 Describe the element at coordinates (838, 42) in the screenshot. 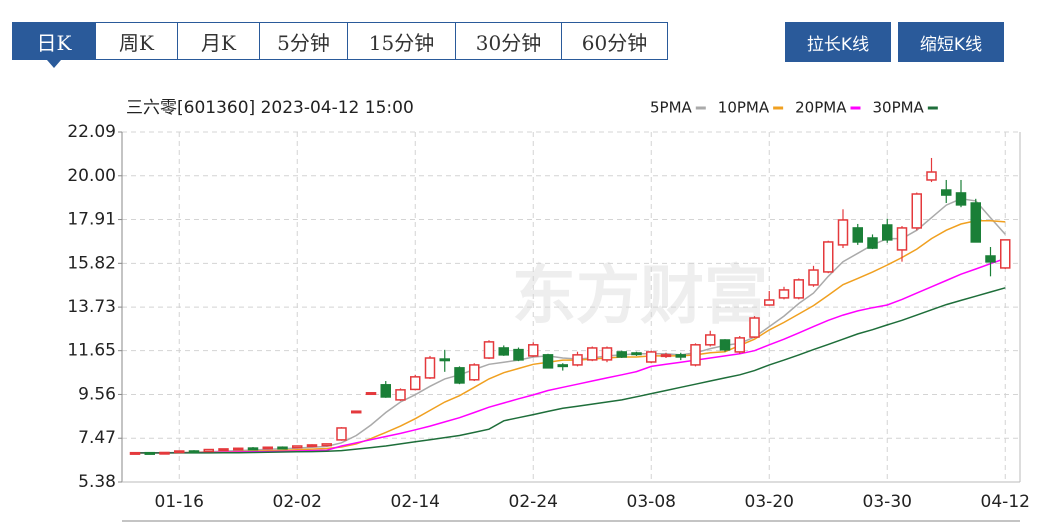

I see `button: 拉长K线` at that location.